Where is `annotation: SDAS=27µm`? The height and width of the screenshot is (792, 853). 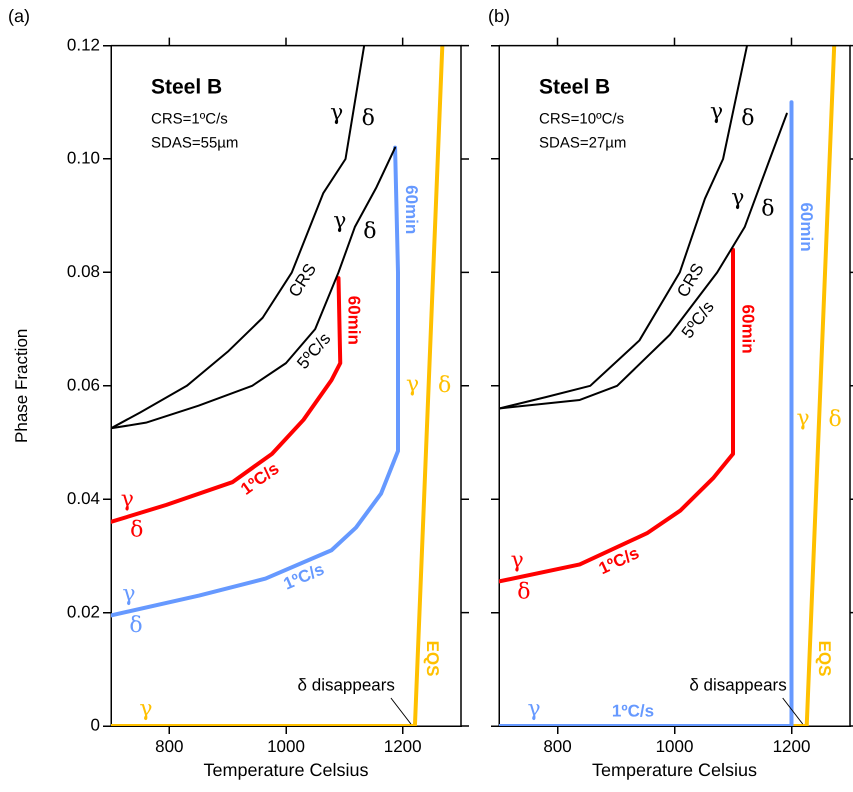
annotation: SDAS=27µm is located at coordinates (582, 143).